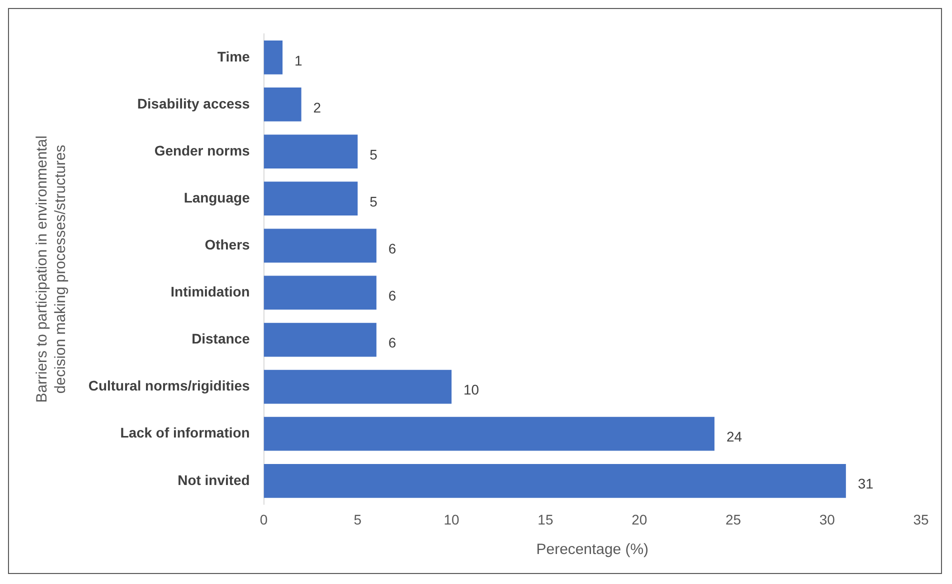 This screenshot has height=584, width=952. Describe the element at coordinates (734, 436) in the screenshot. I see `data-label: 24` at that location.